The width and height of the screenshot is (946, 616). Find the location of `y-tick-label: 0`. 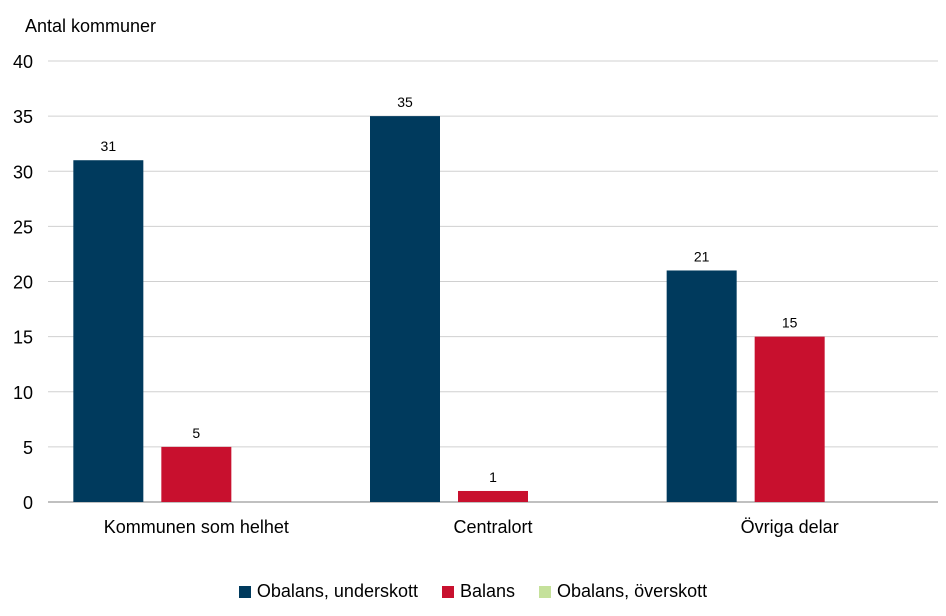

y-tick-label: 0 is located at coordinates (28, 503).